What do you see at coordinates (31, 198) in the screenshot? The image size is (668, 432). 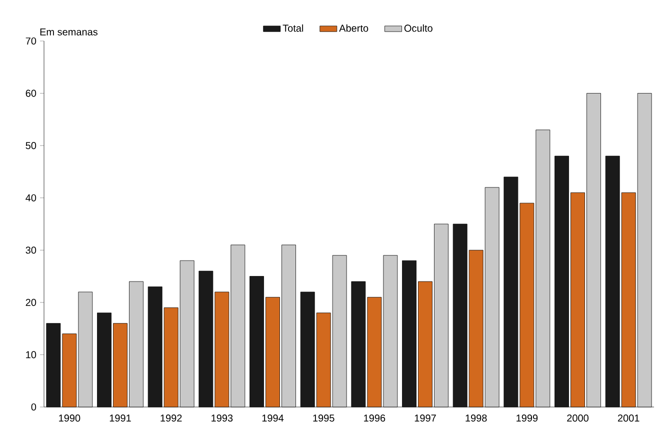 I see `y-tick-label: 40` at bounding box center [31, 198].